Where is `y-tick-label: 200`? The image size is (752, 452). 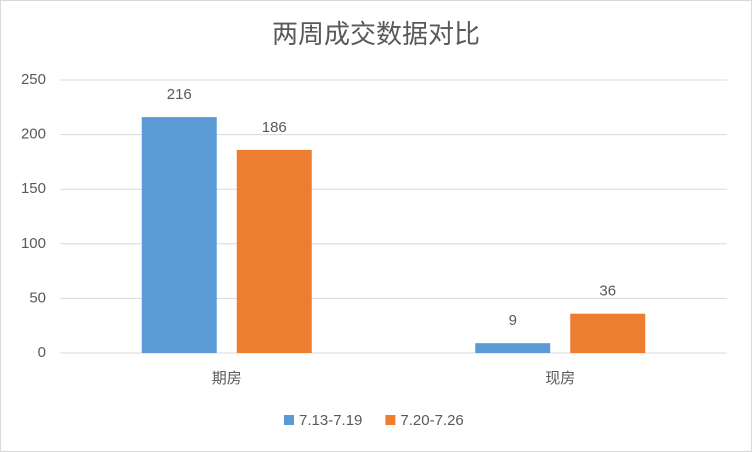
y-tick-label: 200 is located at coordinates (33, 134).